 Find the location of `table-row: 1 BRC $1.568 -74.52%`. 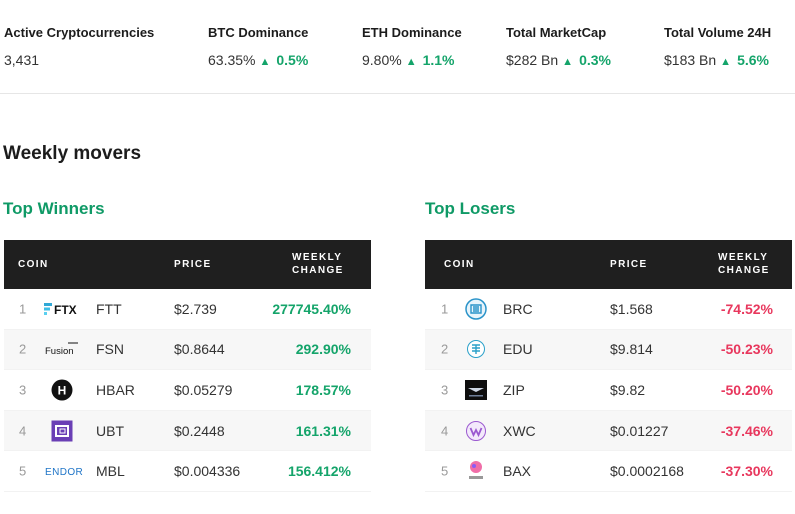

table-row: 1 BRC $1.568 -74.52% is located at coordinates (608, 309).